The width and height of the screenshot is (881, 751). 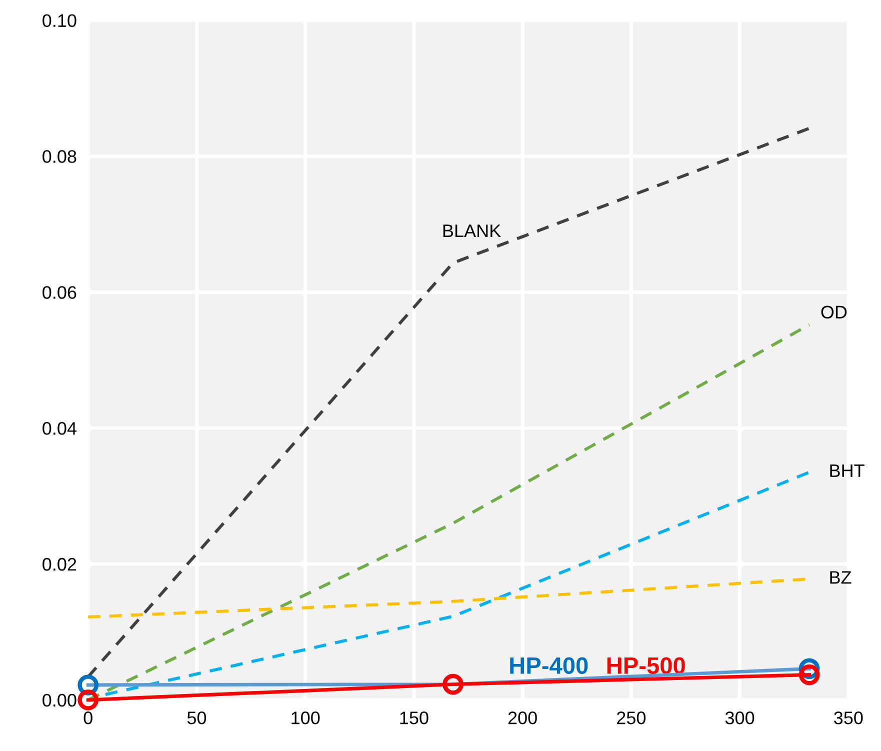 What do you see at coordinates (88, 718) in the screenshot?
I see `x-tick-label: 0` at bounding box center [88, 718].